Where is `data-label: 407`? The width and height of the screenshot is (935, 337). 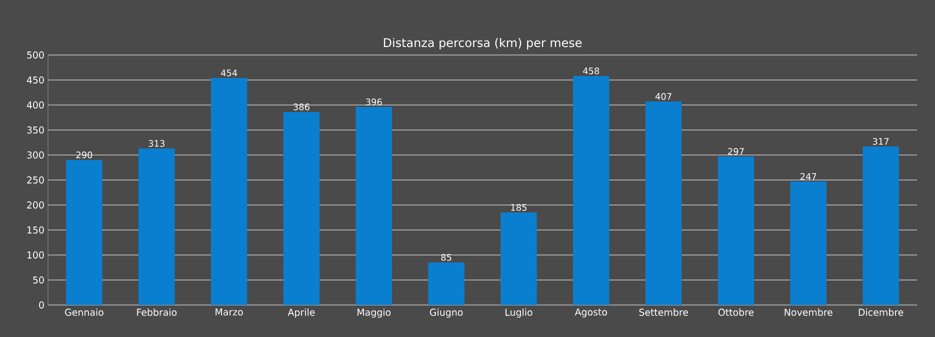
data-label: 407 is located at coordinates (663, 96).